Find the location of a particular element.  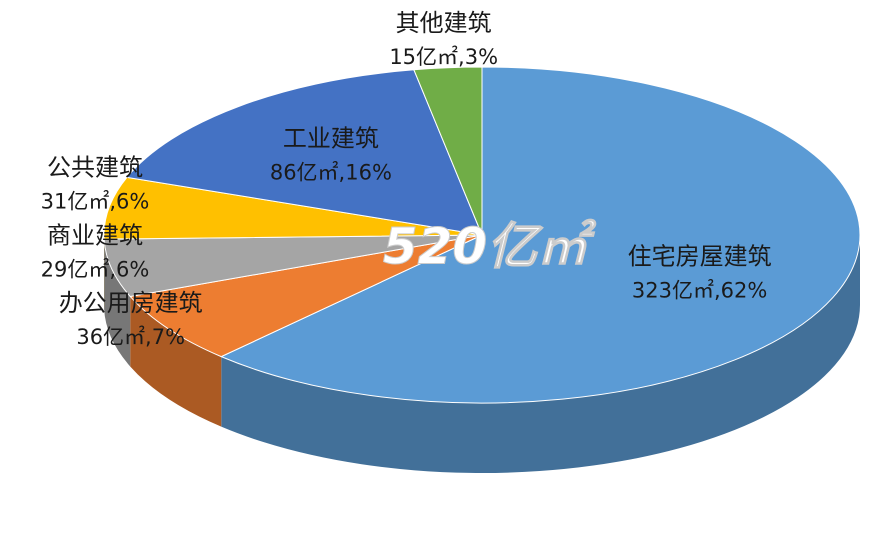

slice-label: 办公用房建筑 is located at coordinates (131, 303).